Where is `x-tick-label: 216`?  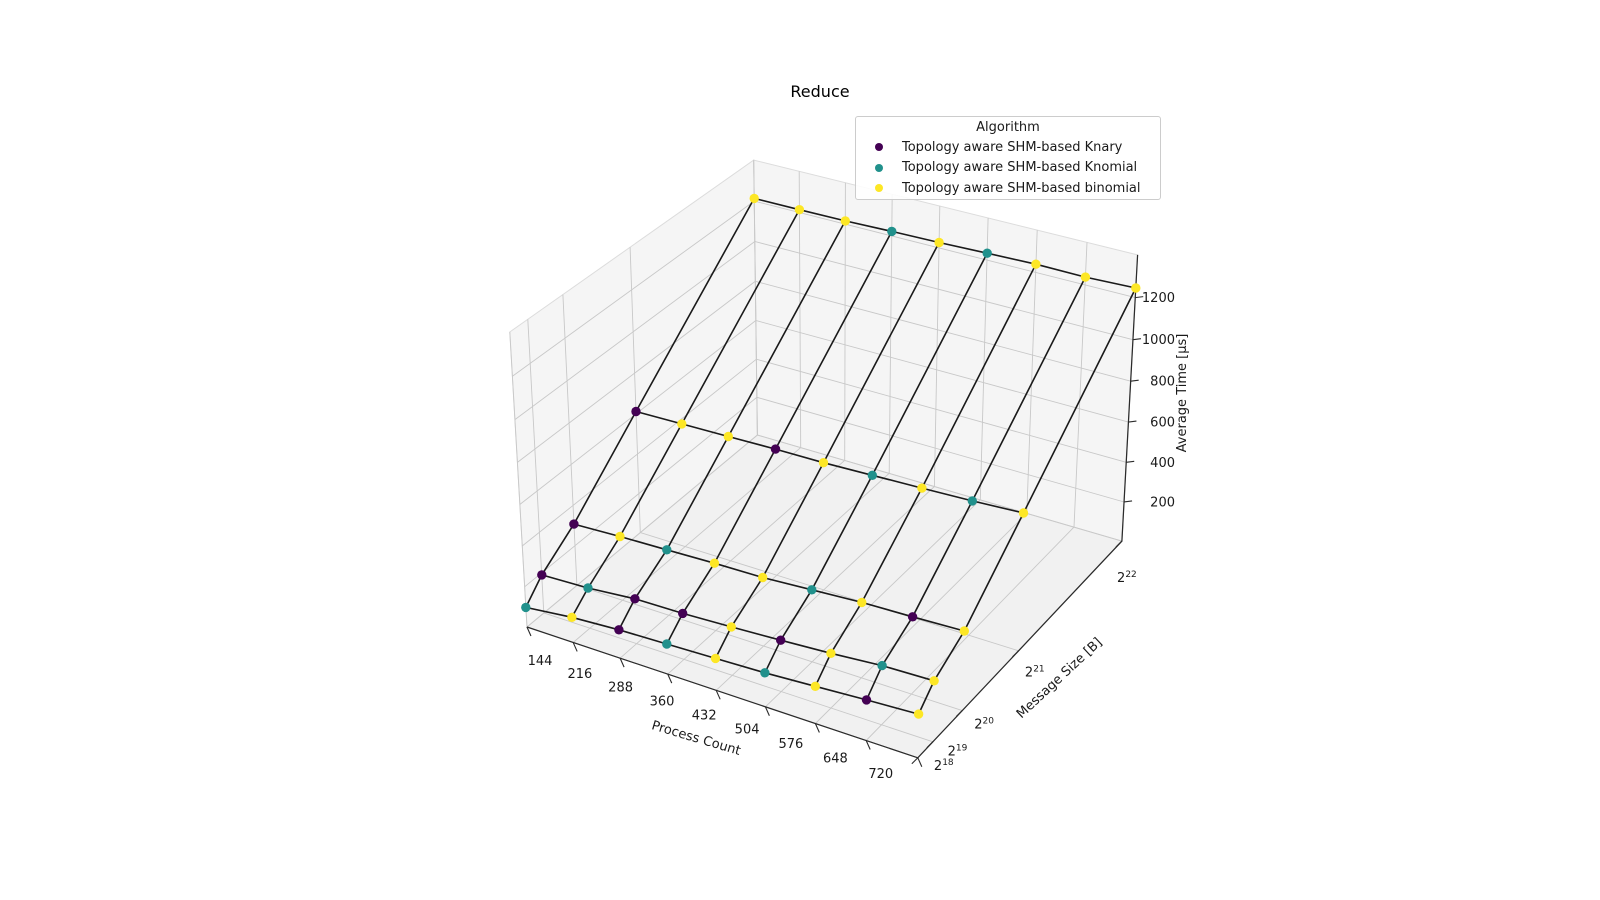
x-tick-label: 216 is located at coordinates (579, 674).